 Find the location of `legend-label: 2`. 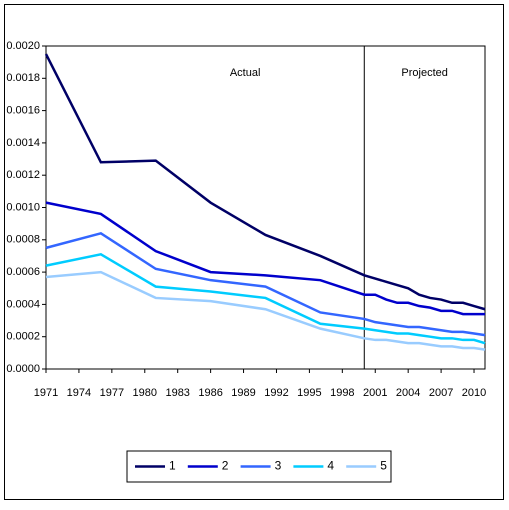

legend-label: 2 is located at coordinates (225, 466).